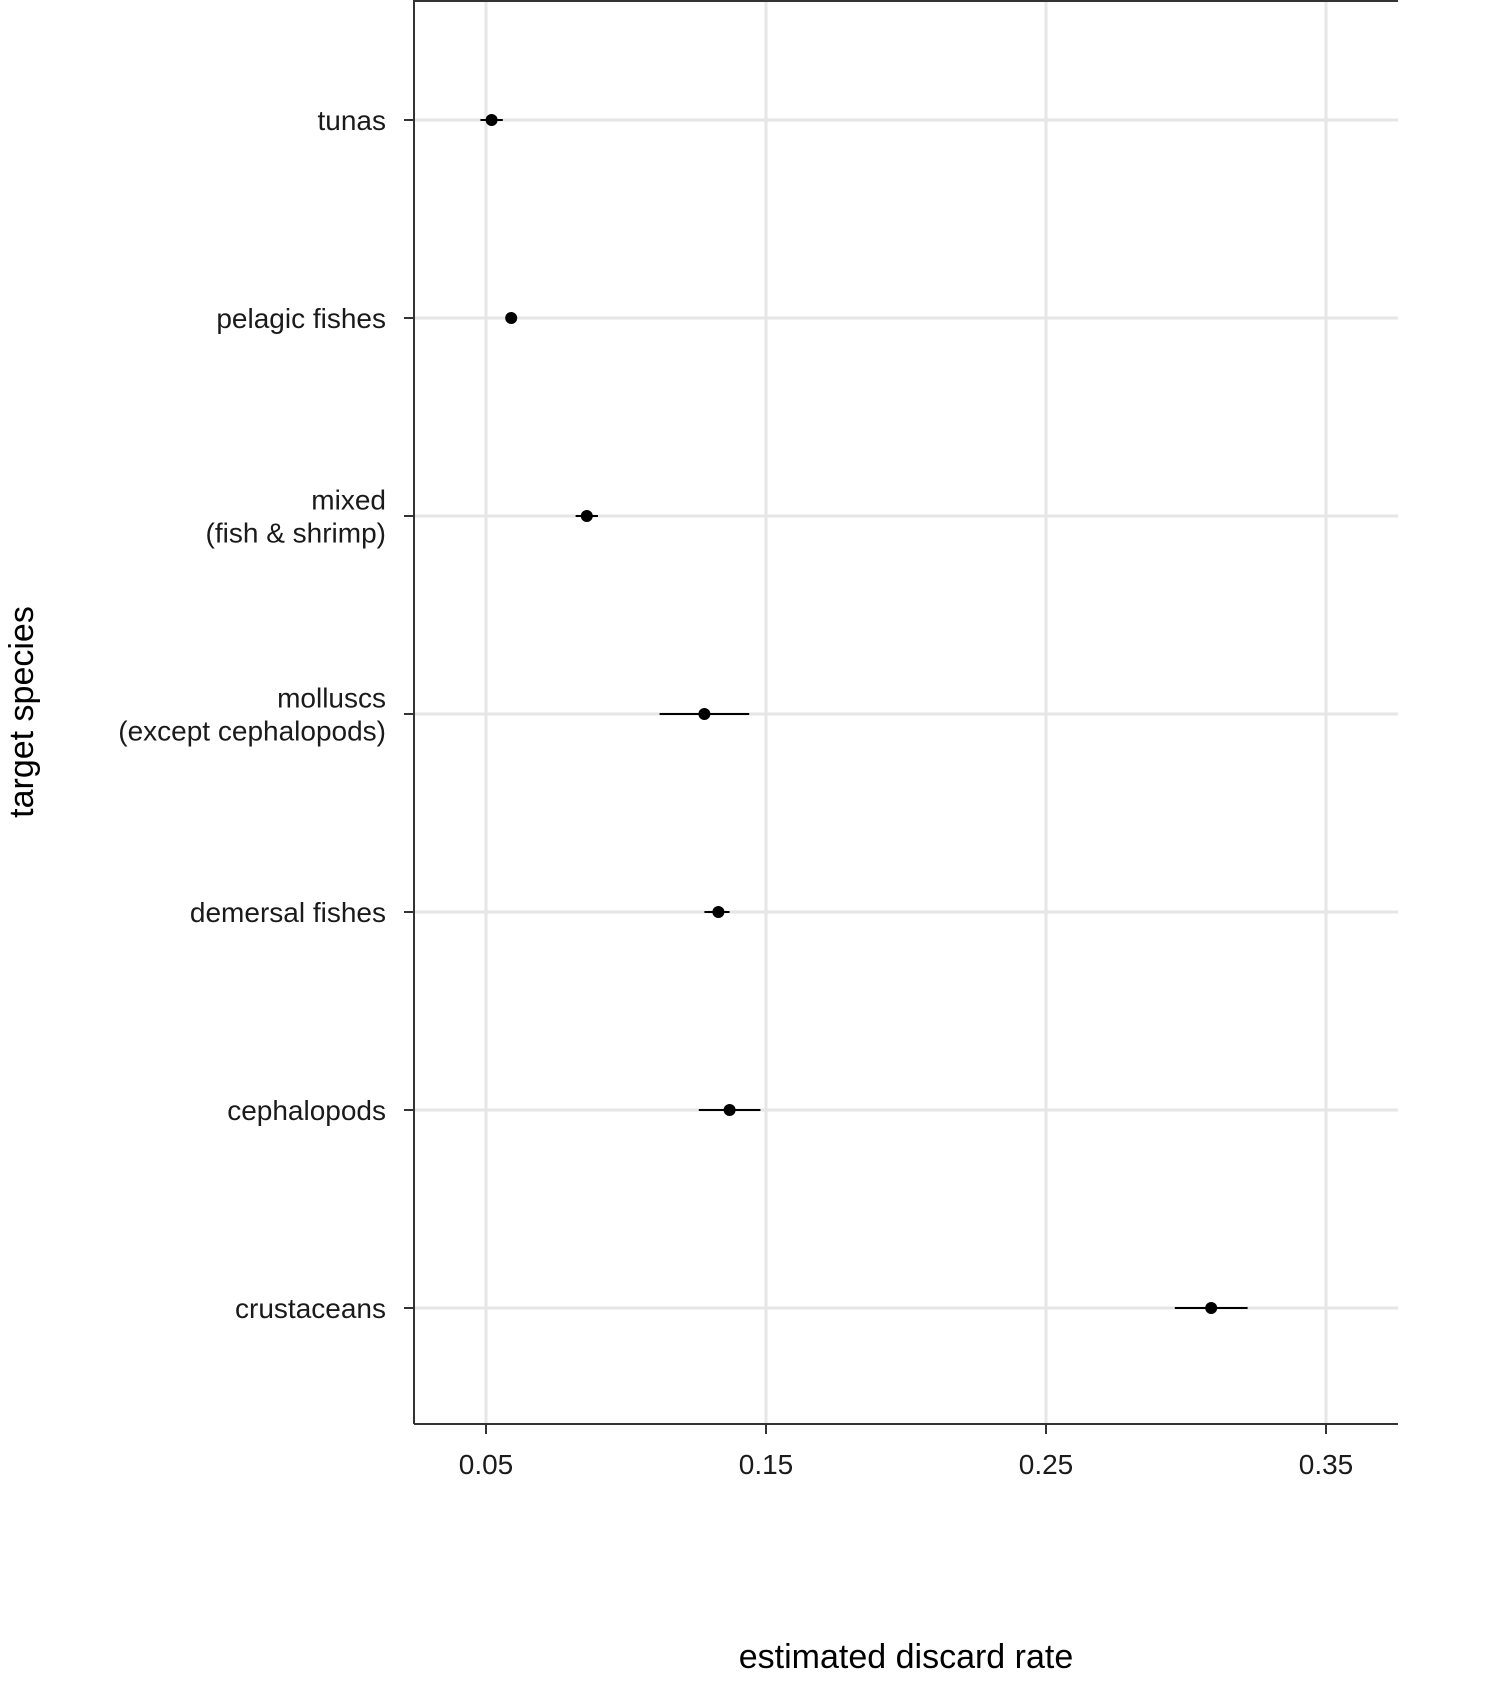 The image size is (1498, 1682). Describe the element at coordinates (352, 120) in the screenshot. I see `y-tick-label: tunas` at that location.